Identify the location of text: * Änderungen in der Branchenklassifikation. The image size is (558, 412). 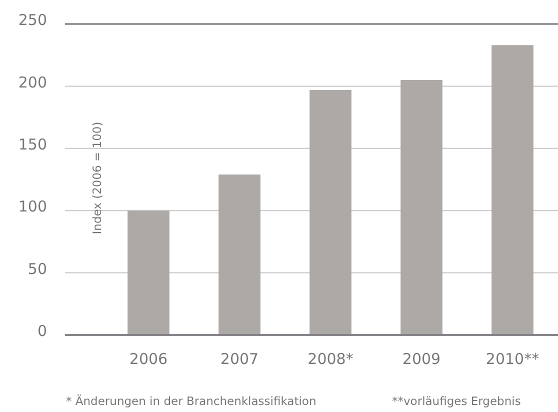
(191, 401).